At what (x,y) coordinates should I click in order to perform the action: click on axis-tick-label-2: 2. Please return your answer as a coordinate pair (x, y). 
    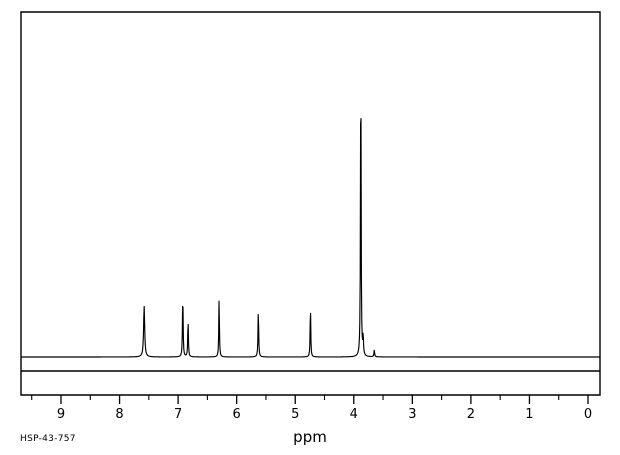
    Looking at the image, I should click on (471, 414).